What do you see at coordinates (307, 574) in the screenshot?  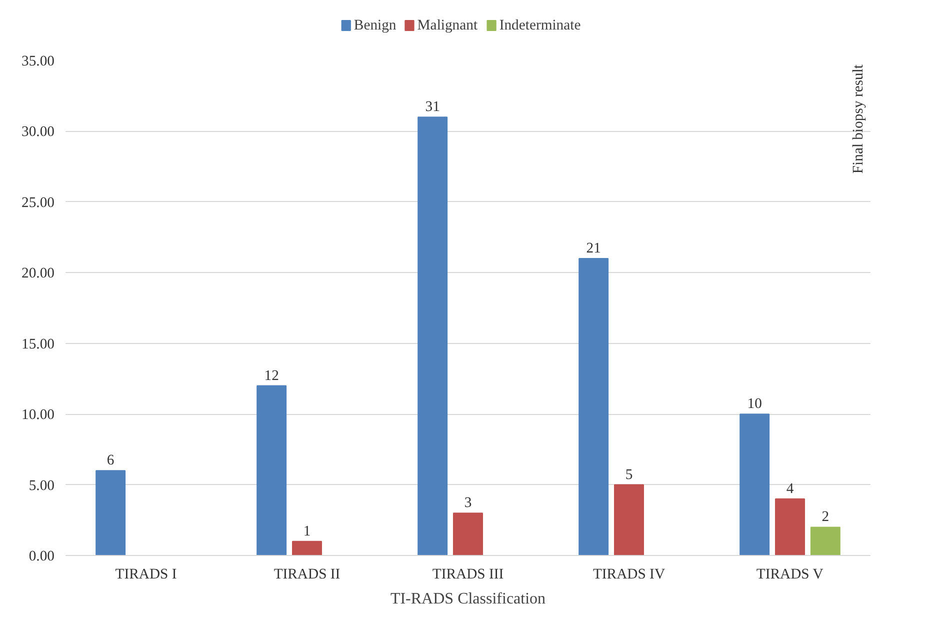 I see `x-tick-label: TIRADS II` at bounding box center [307, 574].